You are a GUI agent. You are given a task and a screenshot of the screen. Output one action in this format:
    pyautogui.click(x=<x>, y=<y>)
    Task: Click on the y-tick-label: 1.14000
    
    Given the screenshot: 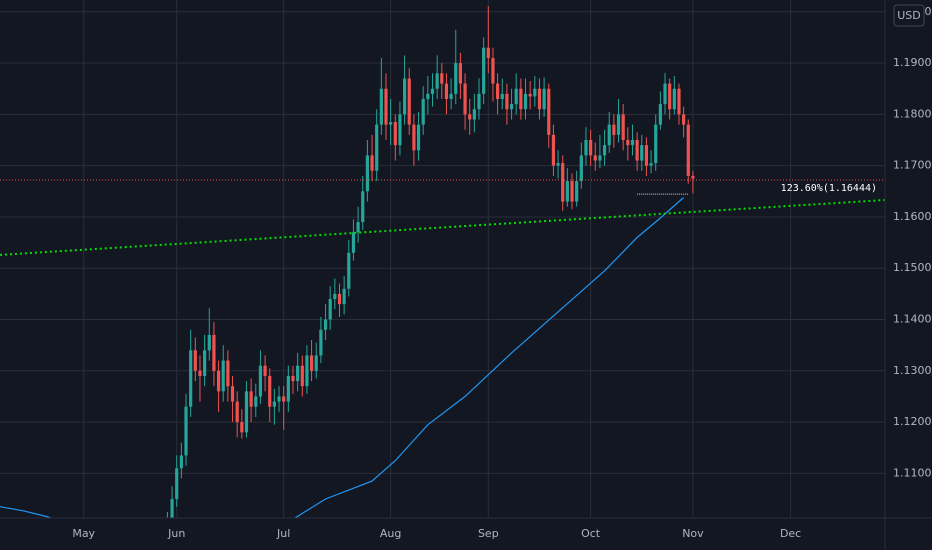 What is the action you would take?
    pyautogui.click(x=912, y=319)
    